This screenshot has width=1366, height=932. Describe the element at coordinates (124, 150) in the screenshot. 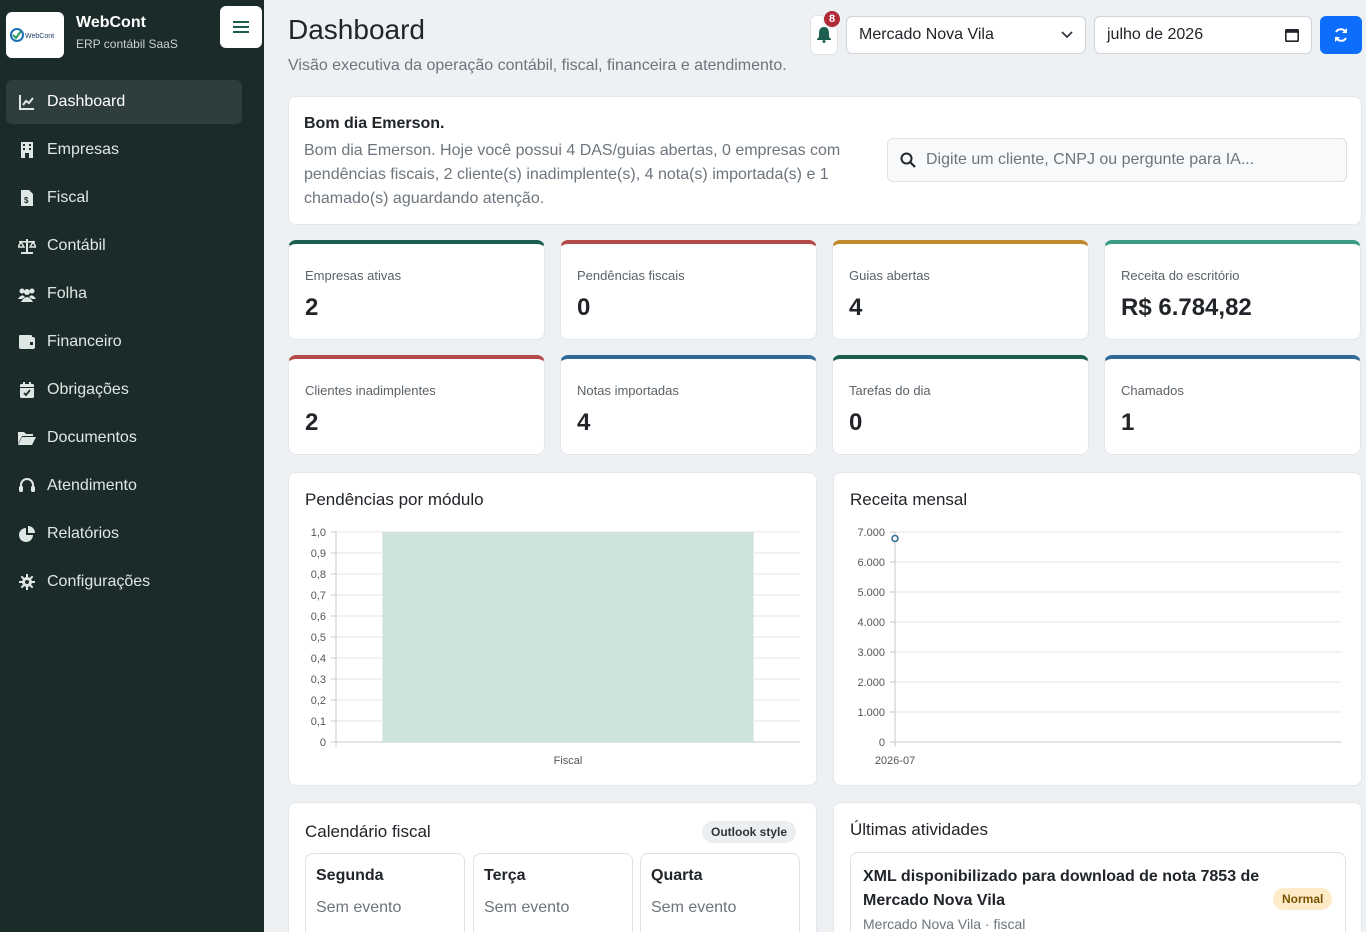

I see `sidebar-item-empresas: Empresas` at that location.